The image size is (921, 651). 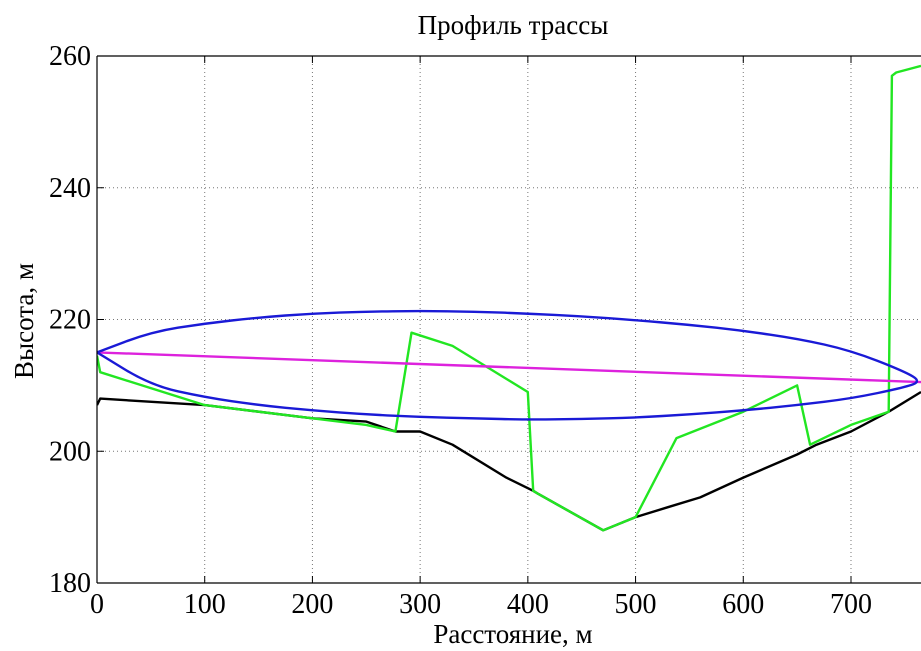 What do you see at coordinates (420, 604) in the screenshot?
I see `x-tick-label: 300` at bounding box center [420, 604].